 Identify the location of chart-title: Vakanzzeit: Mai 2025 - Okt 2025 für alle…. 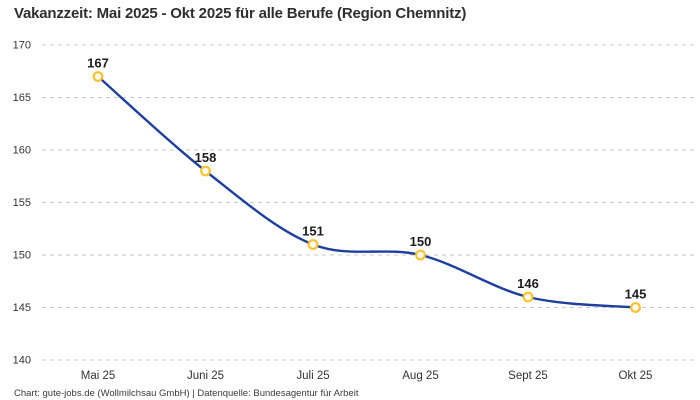
(240, 13).